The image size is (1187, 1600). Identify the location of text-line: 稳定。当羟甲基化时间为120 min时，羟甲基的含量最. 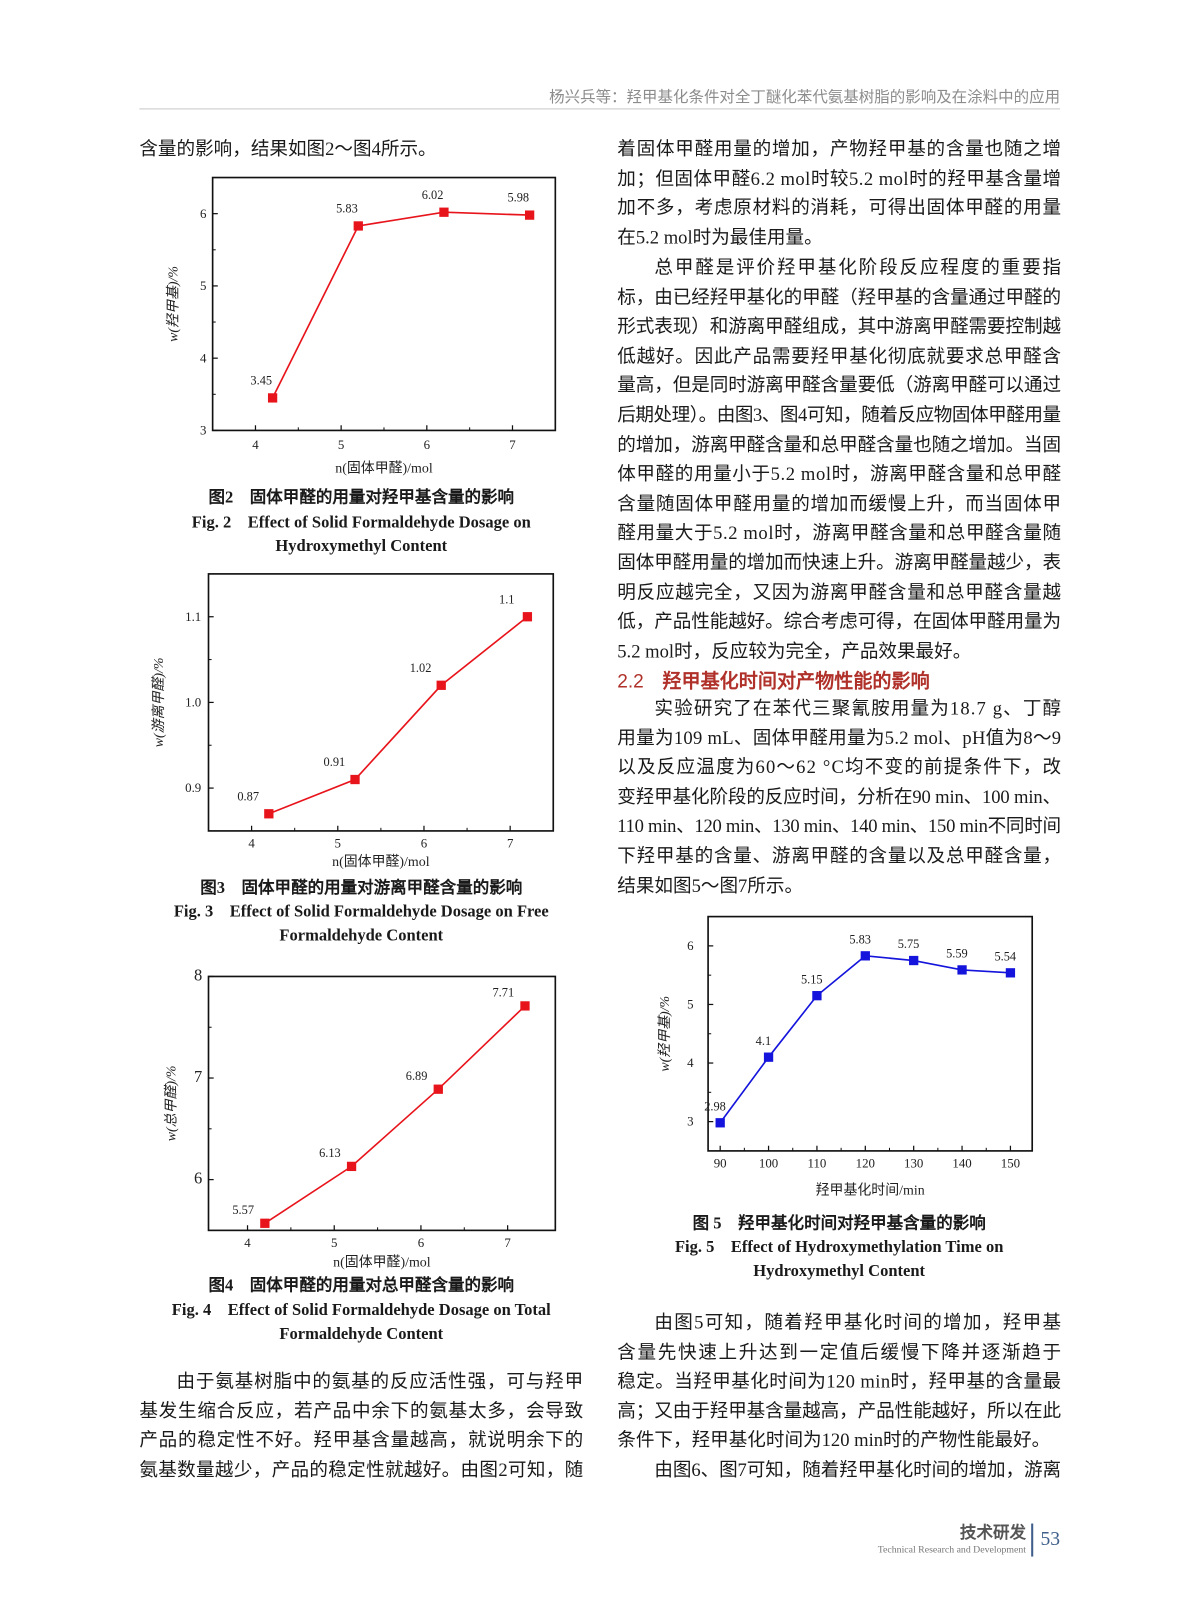
(839, 1381).